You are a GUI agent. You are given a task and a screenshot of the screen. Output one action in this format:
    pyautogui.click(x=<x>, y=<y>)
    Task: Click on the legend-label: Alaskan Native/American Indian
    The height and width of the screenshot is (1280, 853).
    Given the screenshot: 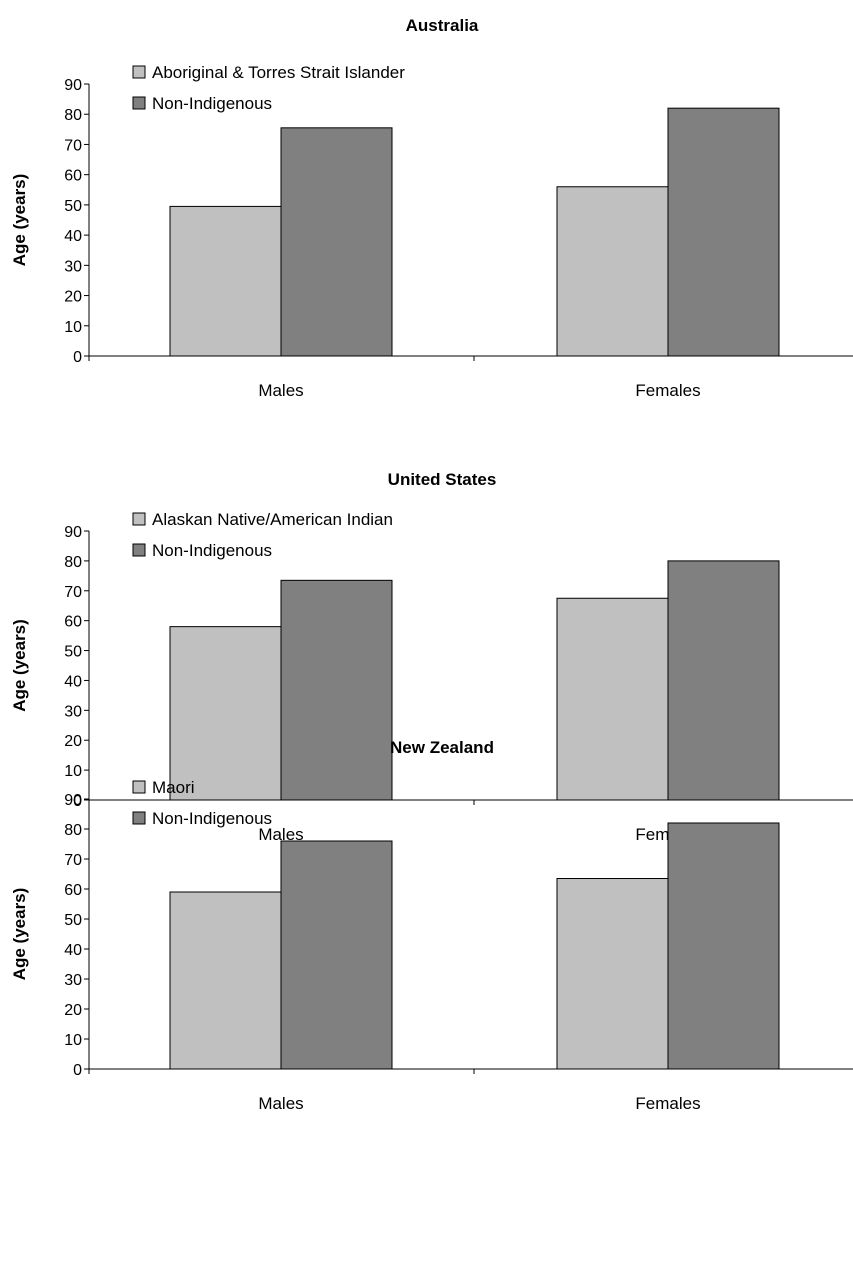 What is the action you would take?
    pyautogui.click(x=272, y=519)
    